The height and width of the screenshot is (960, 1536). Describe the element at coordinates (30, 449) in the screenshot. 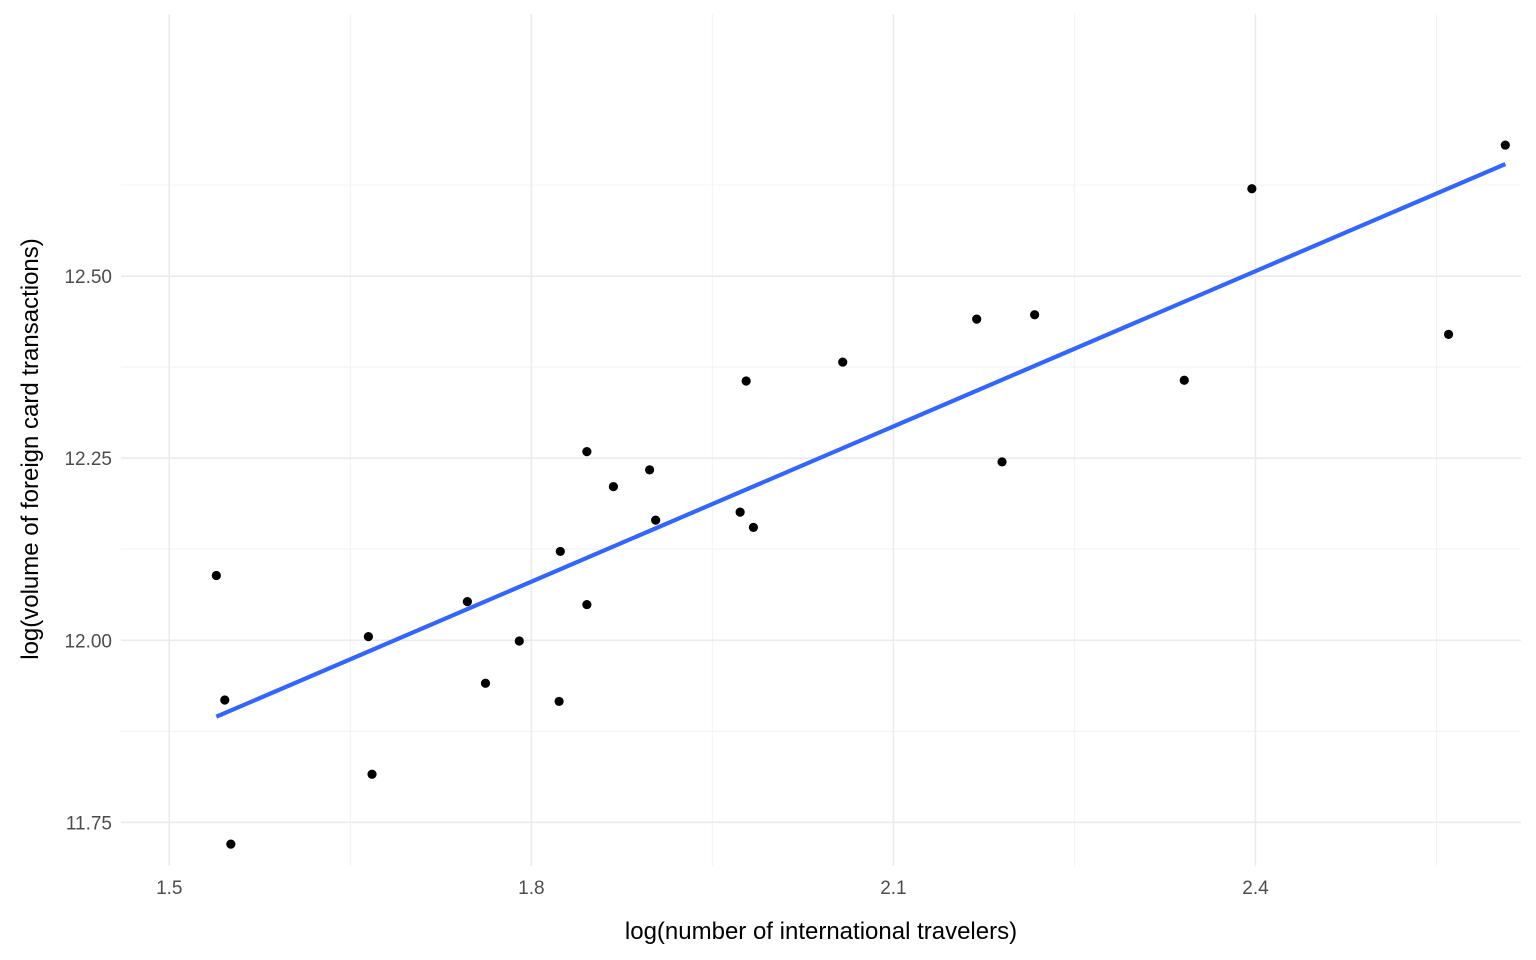

I see `y-axis-title: log(volume of foreign card transactions)` at that location.